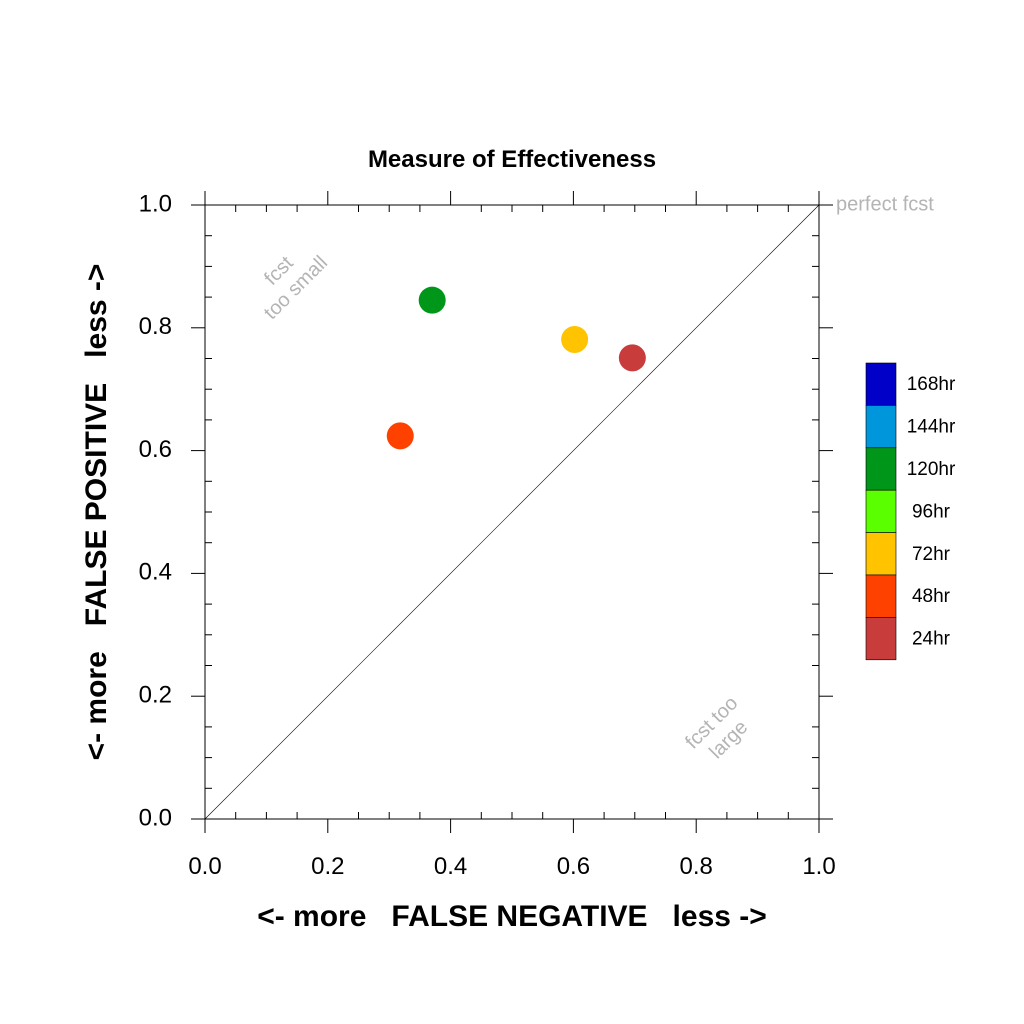 This screenshot has height=1024, width=1024. What do you see at coordinates (327, 866) in the screenshot?
I see `x-tick-label: 0.2` at bounding box center [327, 866].